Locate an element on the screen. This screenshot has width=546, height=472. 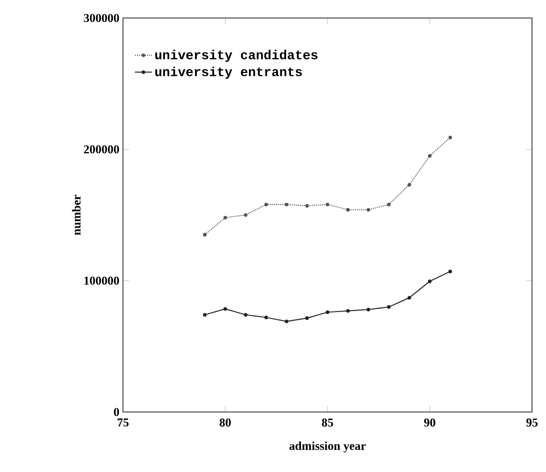
y-axis-title: number is located at coordinates (76, 215).